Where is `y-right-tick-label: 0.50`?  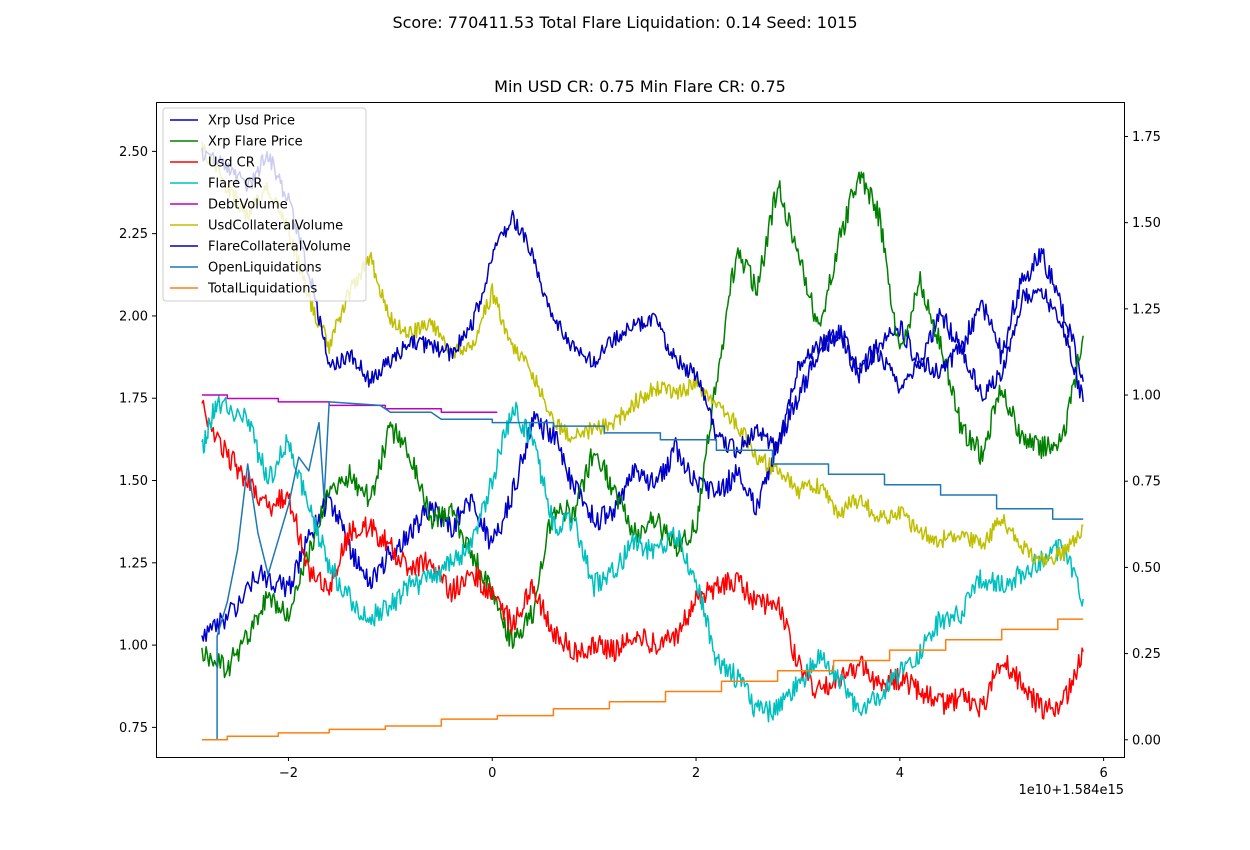 y-right-tick-label: 0.50 is located at coordinates (1146, 568).